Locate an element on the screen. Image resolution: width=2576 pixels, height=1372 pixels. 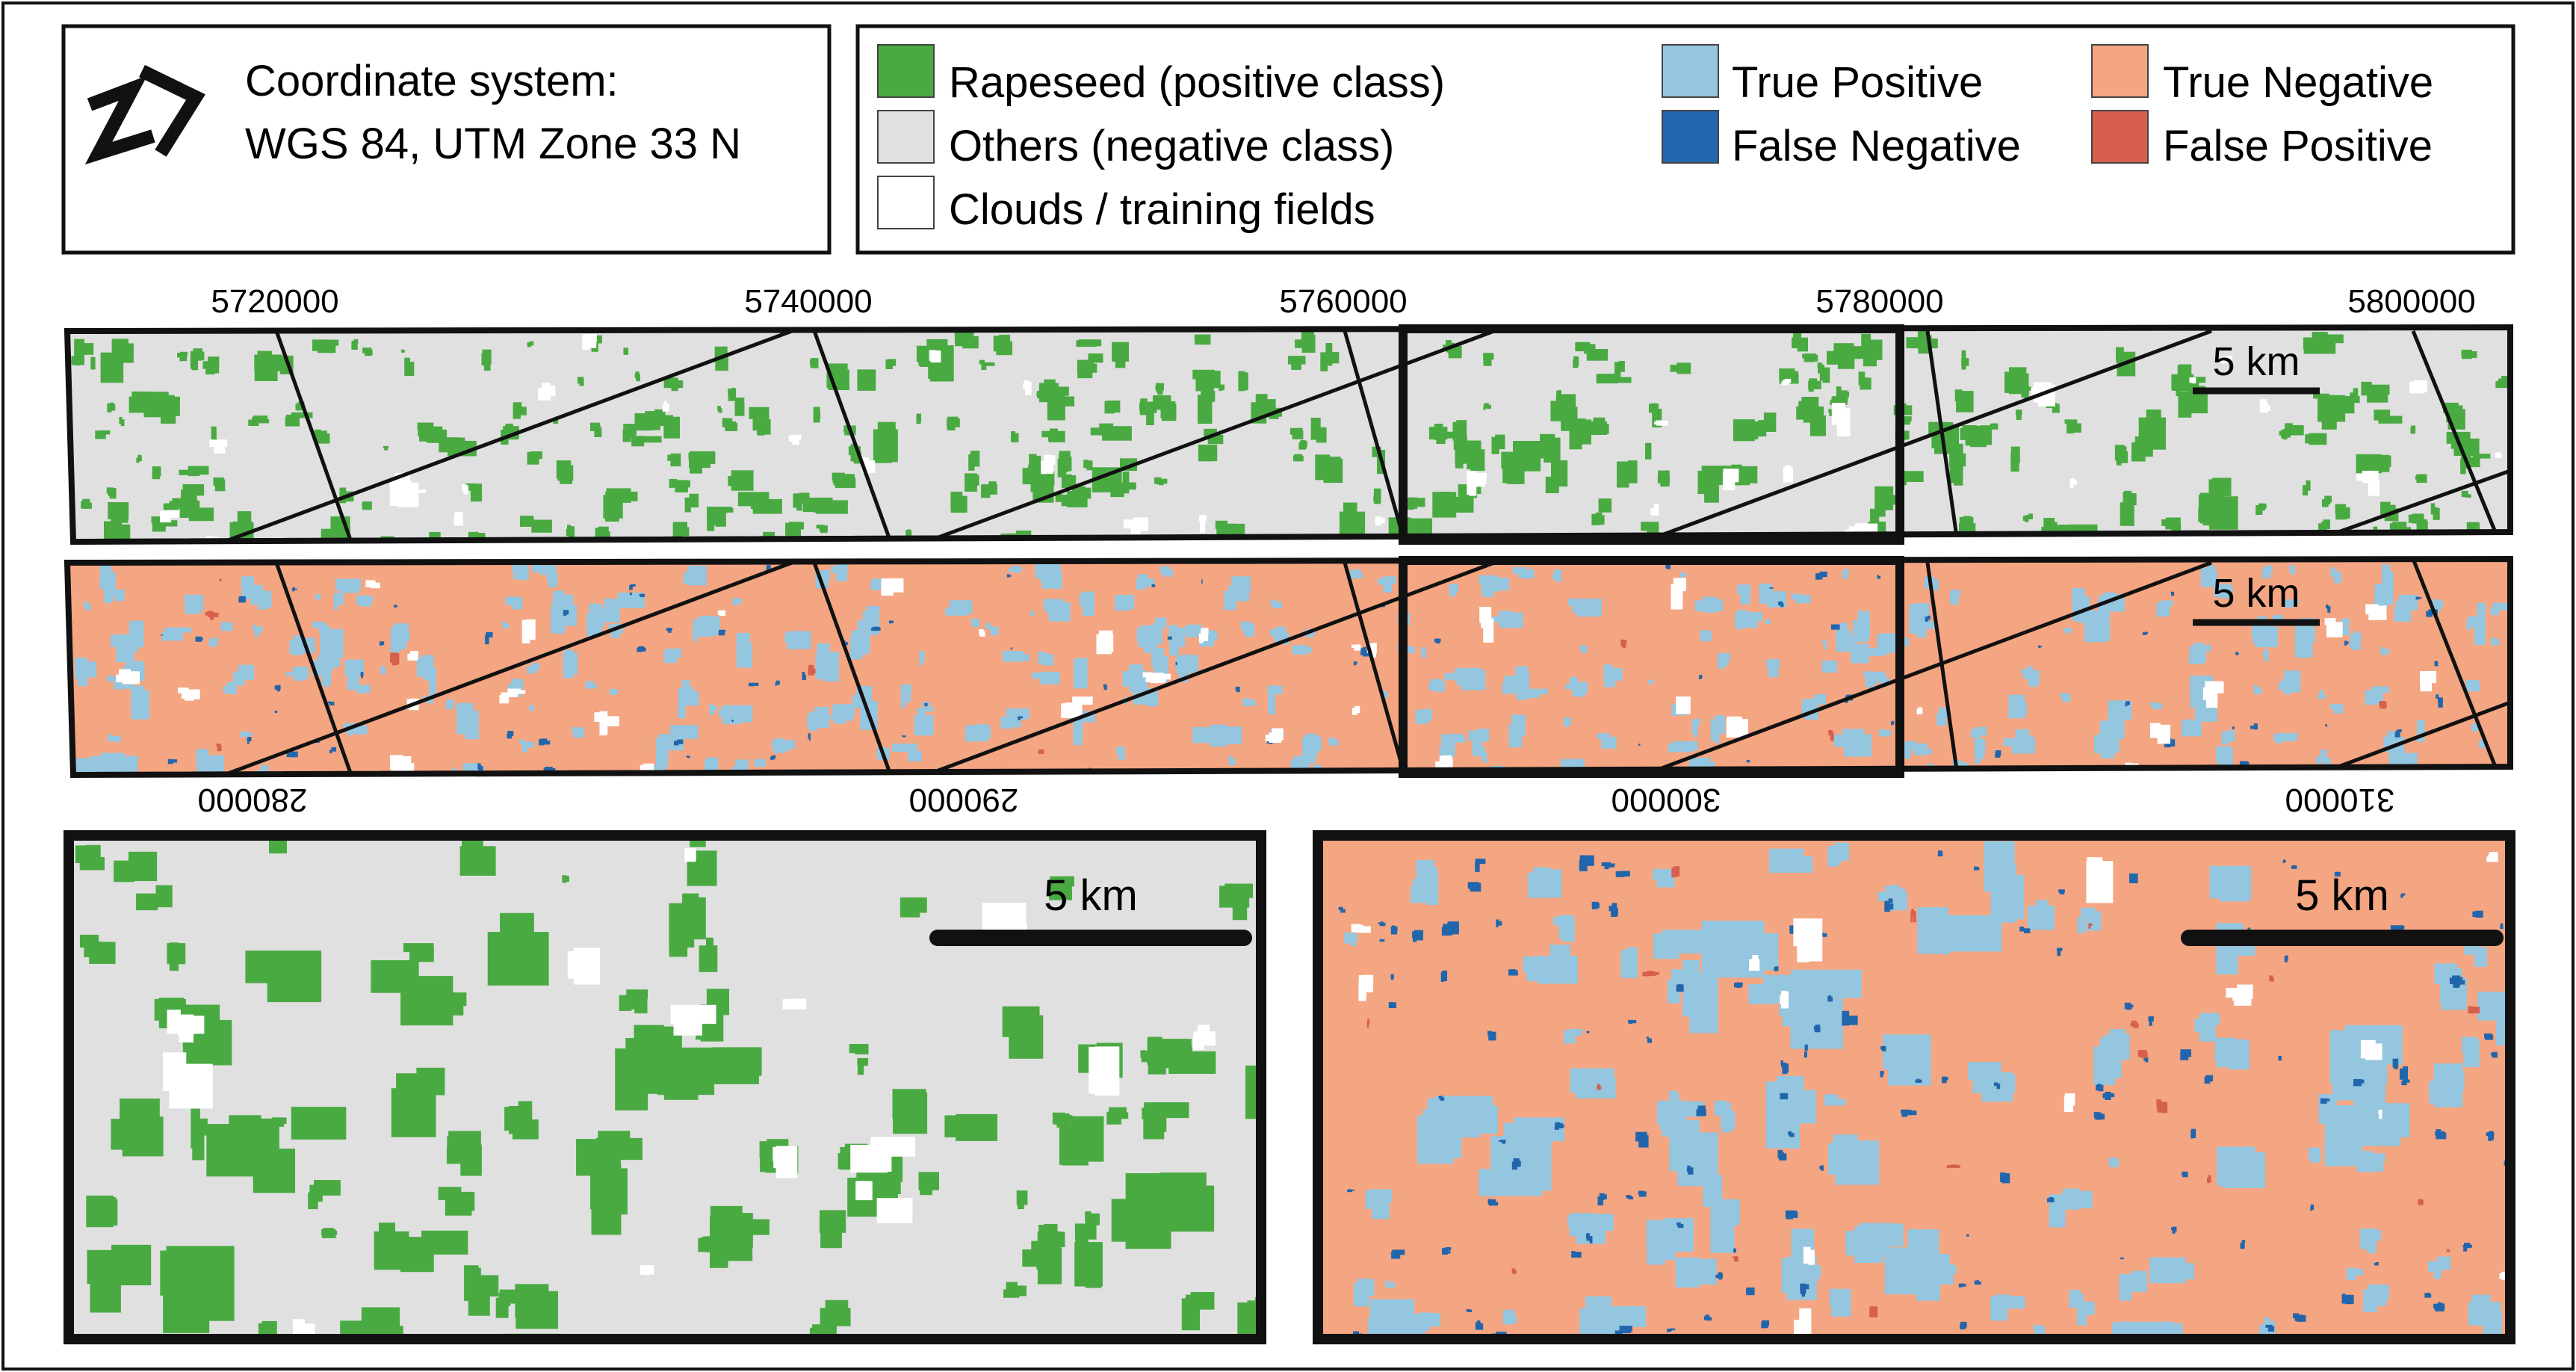
legend-swatch-true-positive is located at coordinates (1690, 71).